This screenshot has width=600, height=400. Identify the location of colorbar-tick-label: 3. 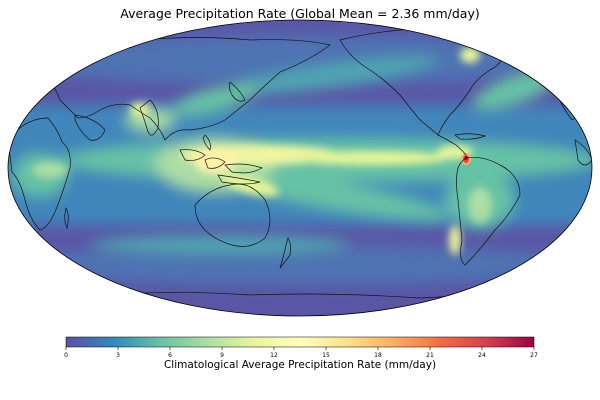
(118, 355).